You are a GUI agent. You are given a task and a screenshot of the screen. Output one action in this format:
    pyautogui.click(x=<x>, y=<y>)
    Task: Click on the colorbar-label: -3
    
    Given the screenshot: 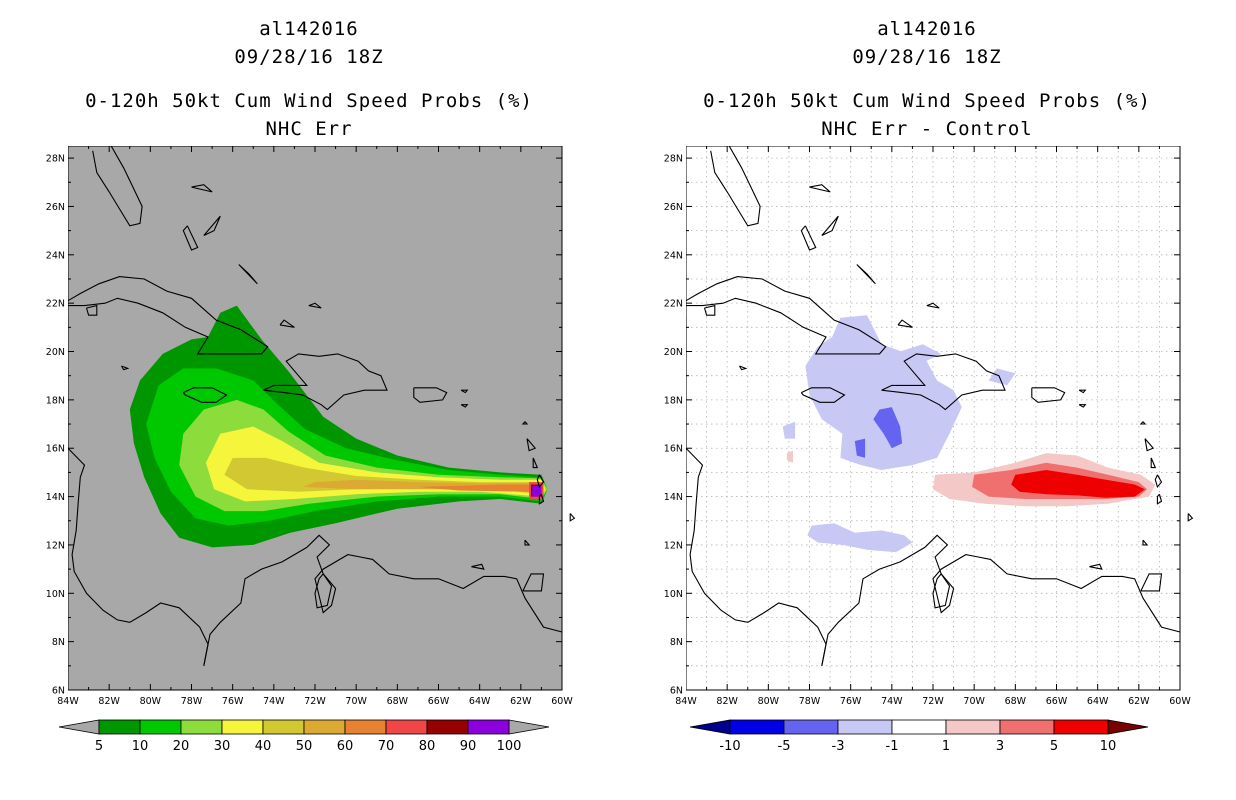 What is the action you would take?
    pyautogui.click(x=838, y=746)
    